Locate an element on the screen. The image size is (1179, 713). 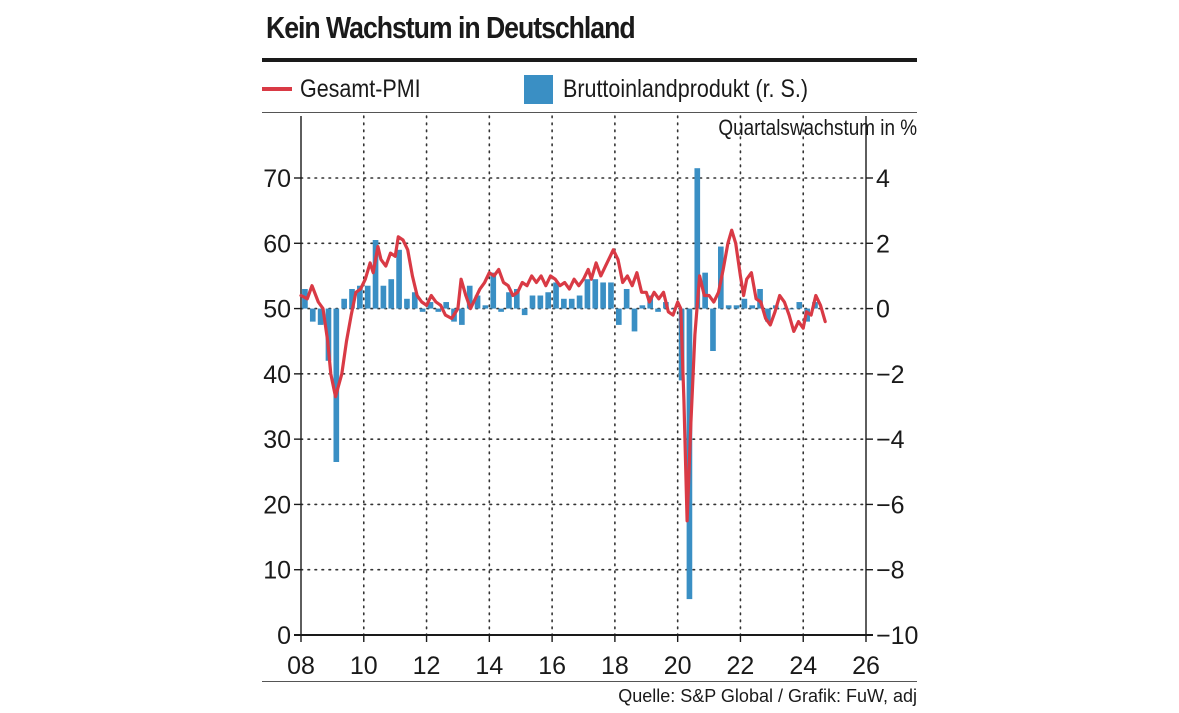
right-tick-label: 4 is located at coordinates (883, 179).